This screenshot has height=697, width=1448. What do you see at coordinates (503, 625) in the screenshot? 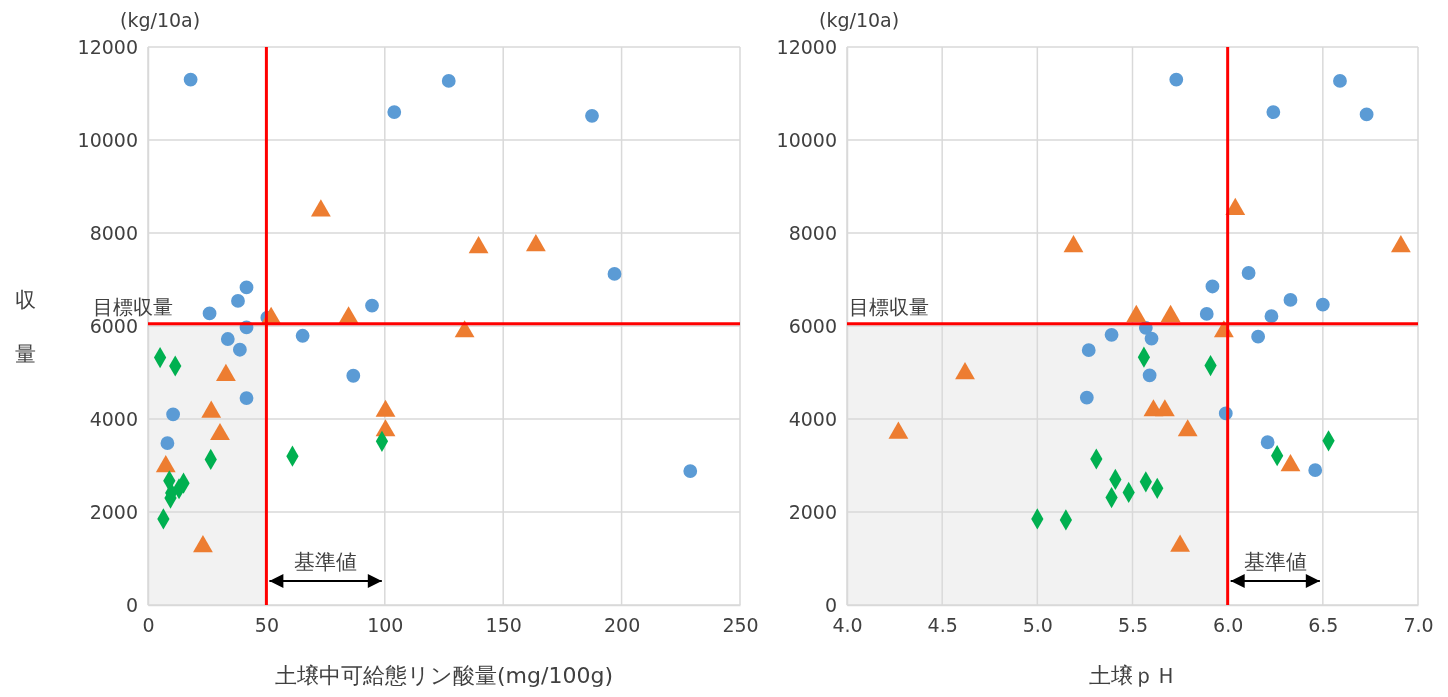
I see `x-tick-label: 150` at bounding box center [503, 625].